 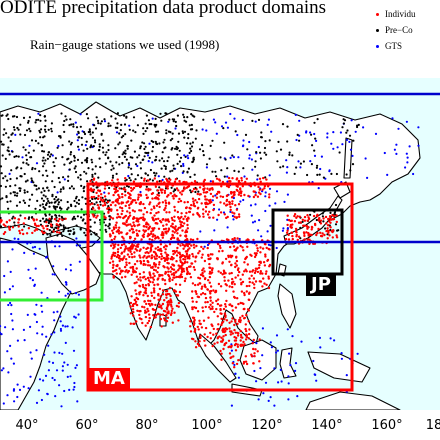 What do you see at coordinates (217, 358) in the screenshot?
I see `sumatra-land` at bounding box center [217, 358].